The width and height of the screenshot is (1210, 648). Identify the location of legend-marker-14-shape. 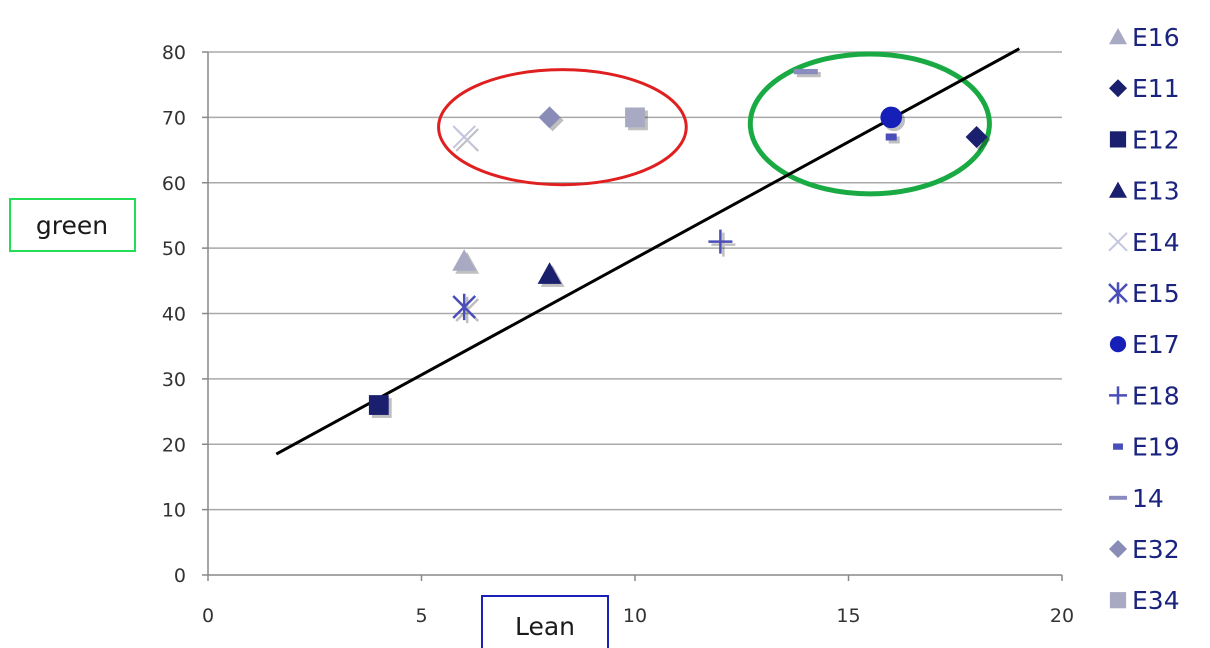
(1118, 497).